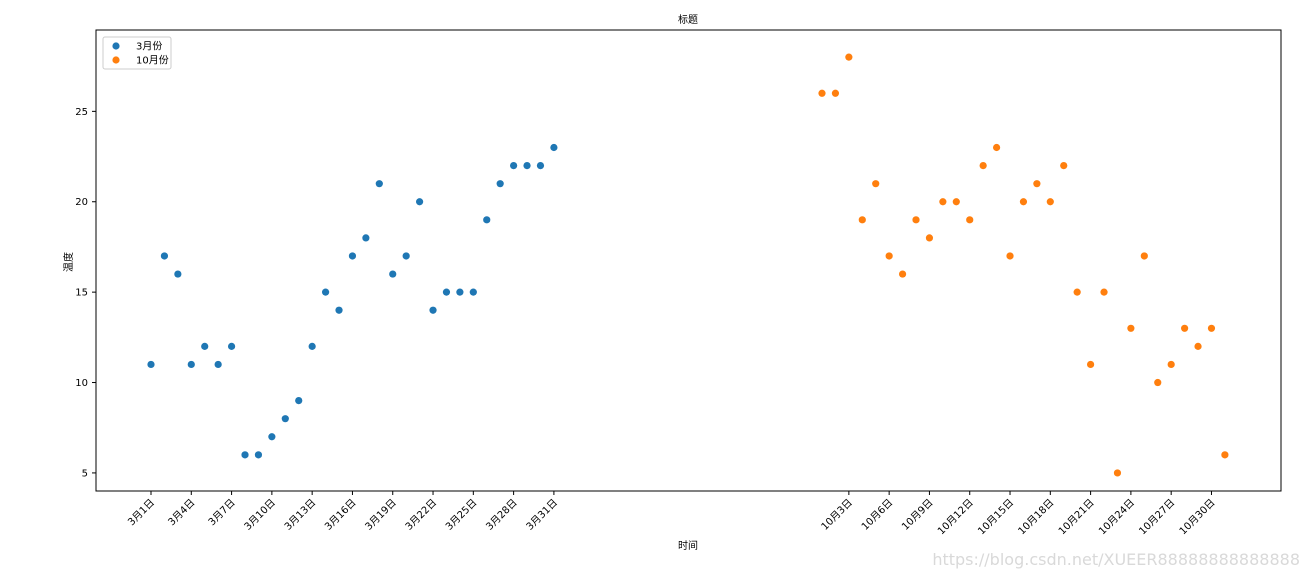  Describe the element at coordinates (877, 515) in the screenshot. I see `x-tick-label: 10月6日` at that location.